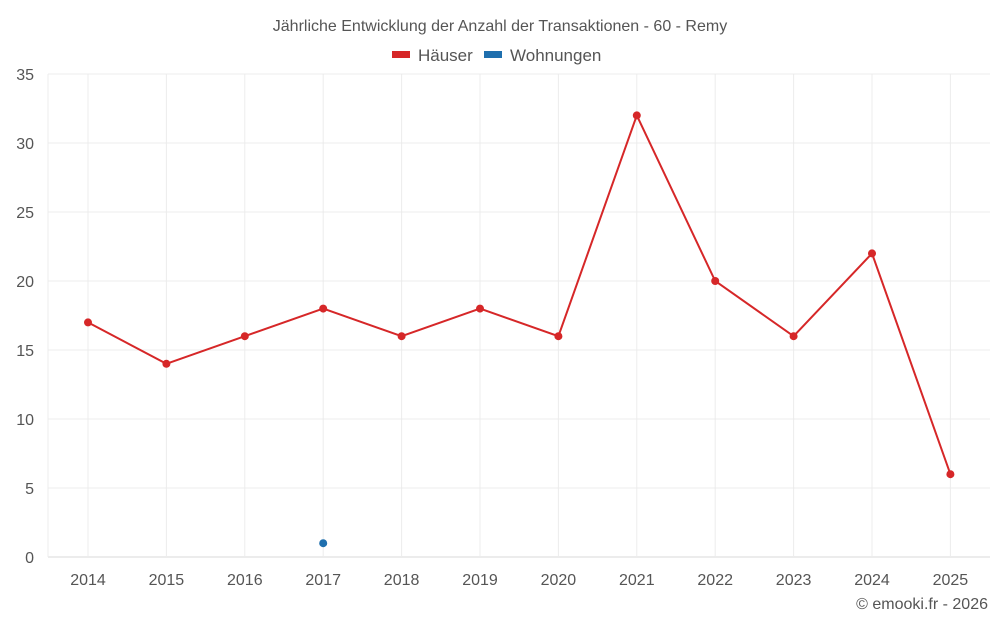 This screenshot has height=625, width=1000. What do you see at coordinates (794, 580) in the screenshot?
I see `x-tick-label: 2023` at bounding box center [794, 580].